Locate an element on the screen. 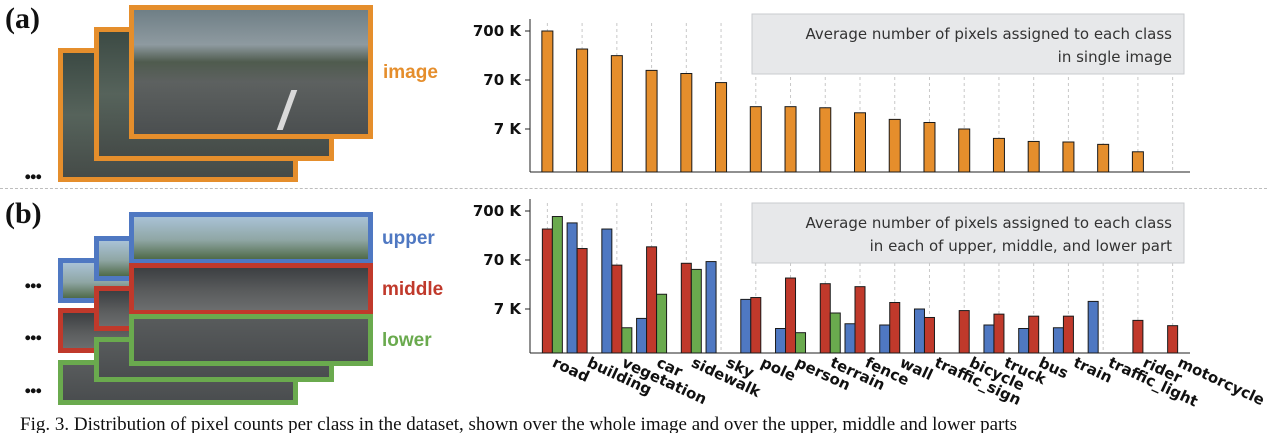 The height and width of the screenshot is (433, 1267). chart-a-annotation-box is located at coordinates (968, 44).